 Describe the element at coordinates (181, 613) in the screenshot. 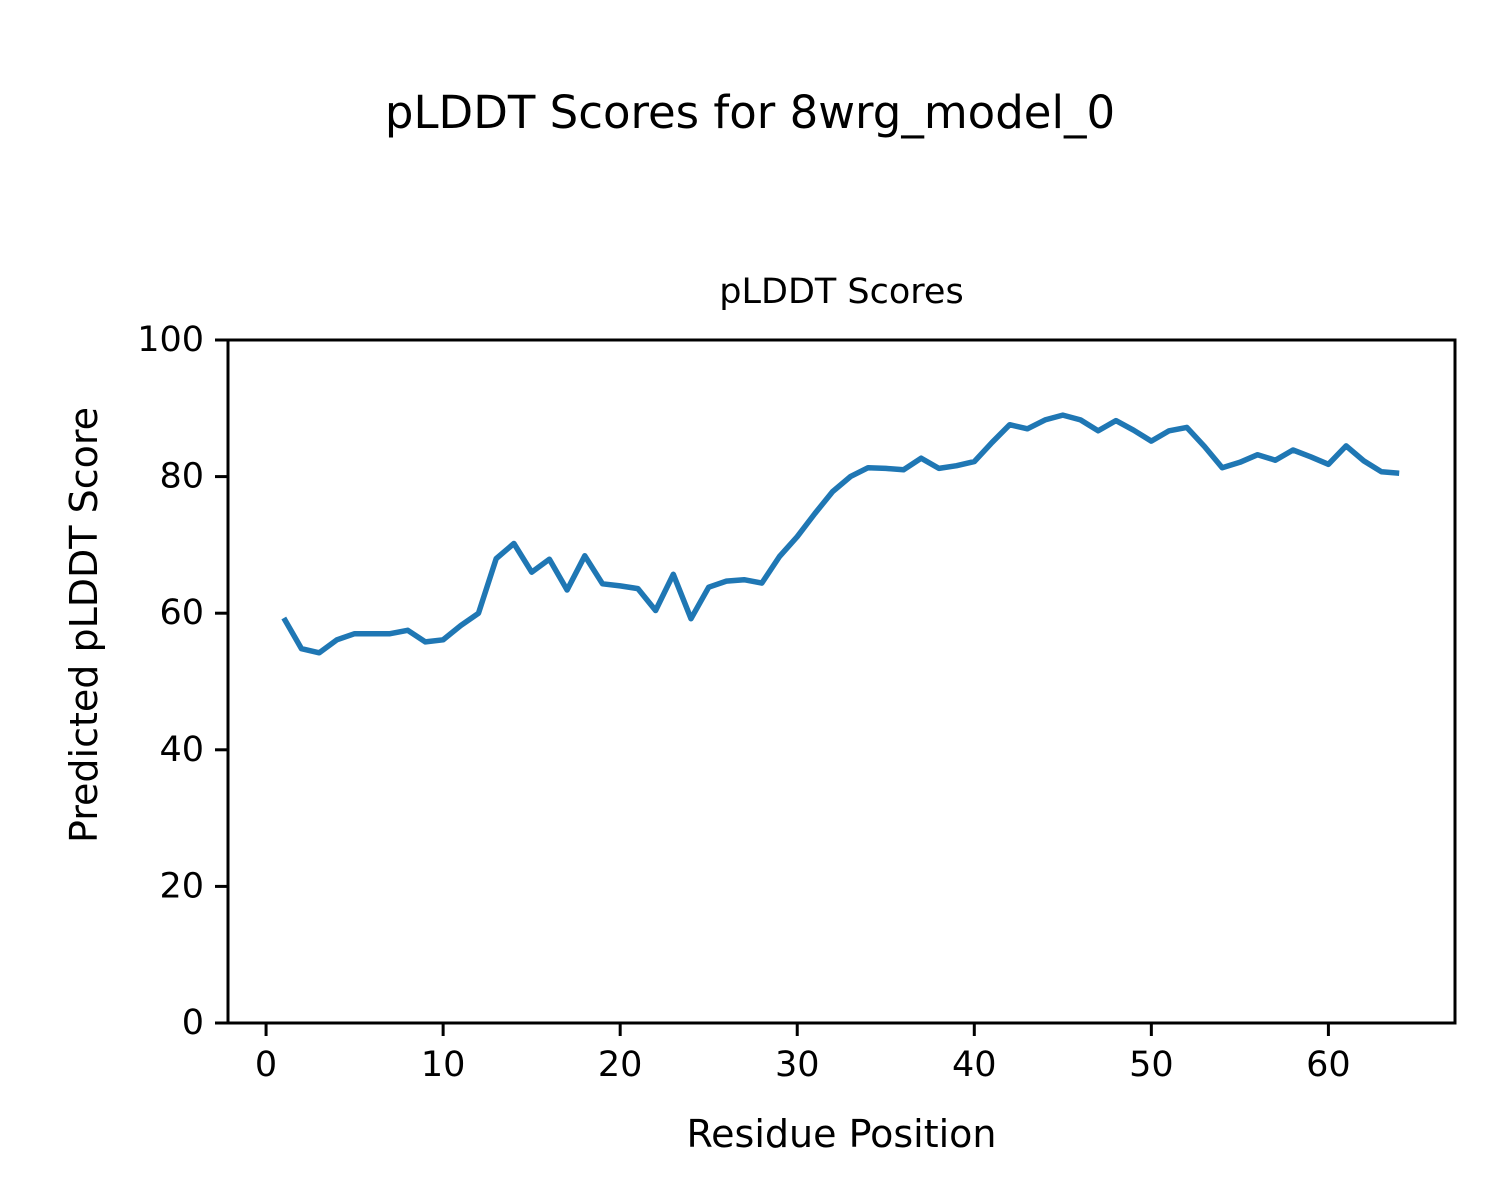

I see `y-tick-label: 60` at that location.